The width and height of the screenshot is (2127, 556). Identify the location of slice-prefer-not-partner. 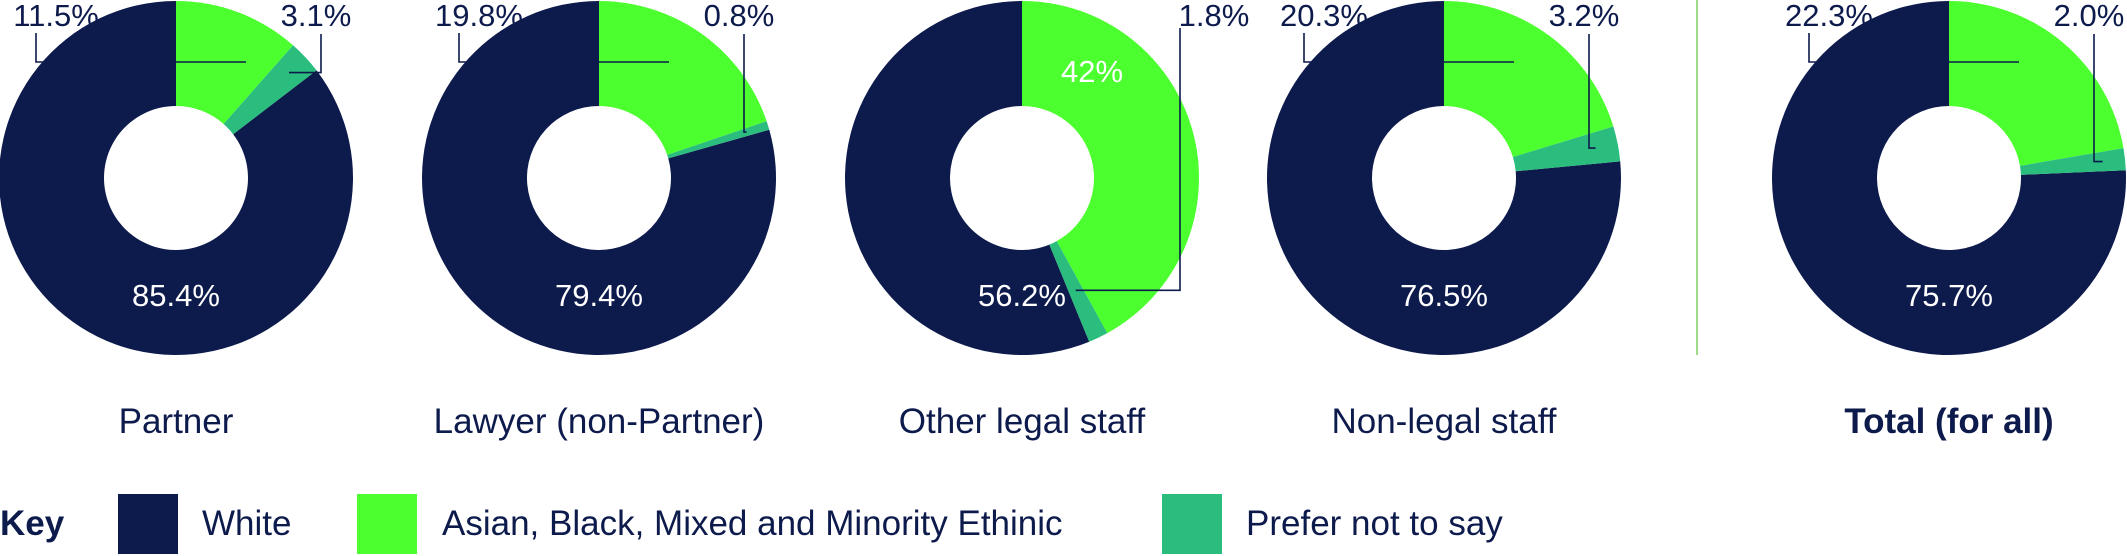
(270, 90).